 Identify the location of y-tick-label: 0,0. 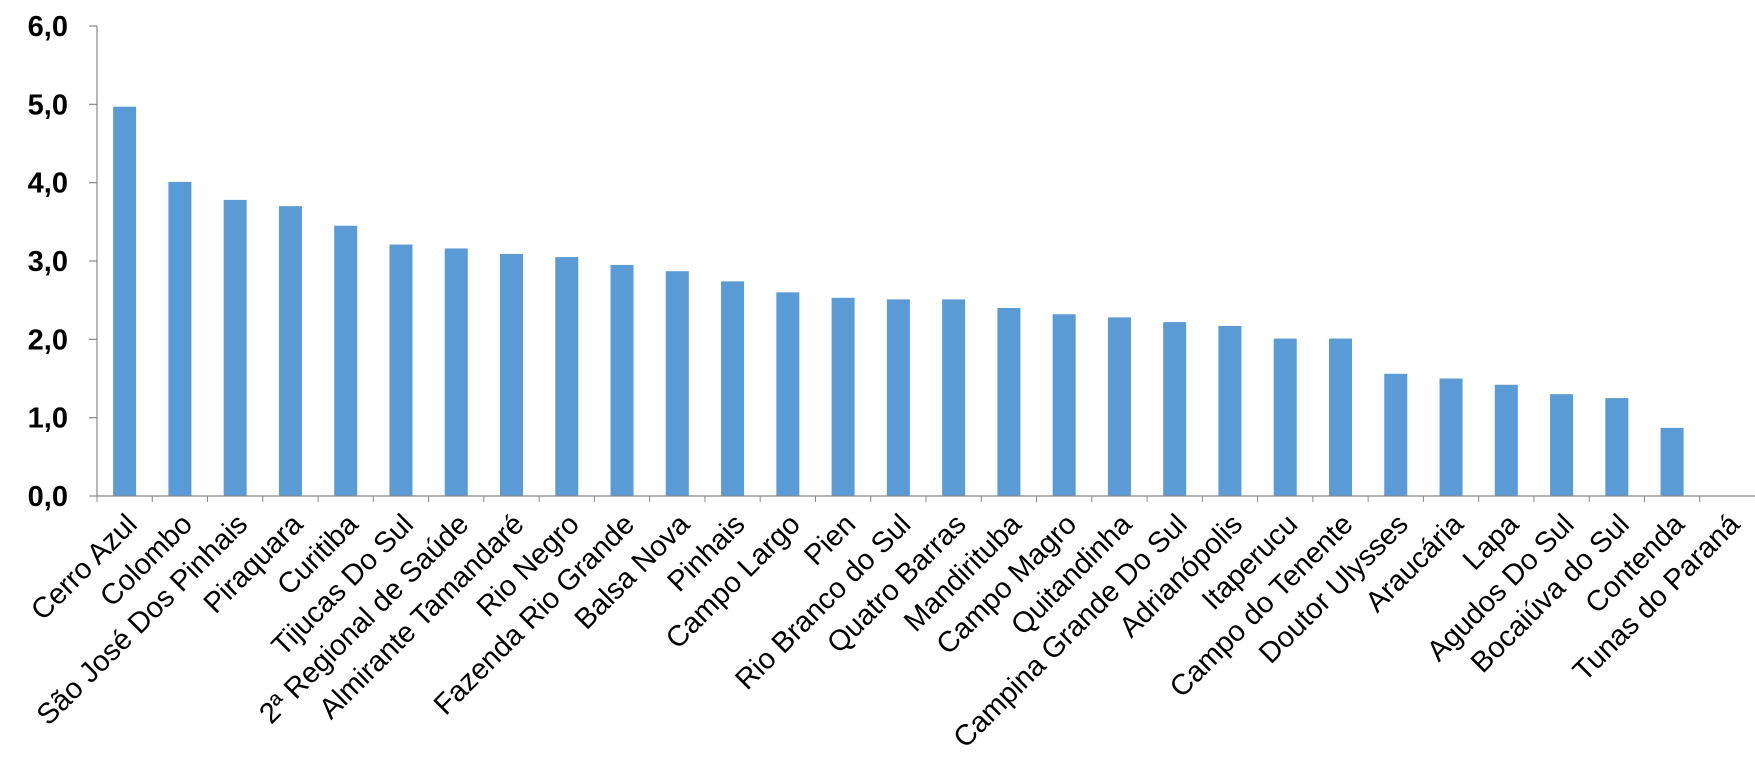
(48, 497).